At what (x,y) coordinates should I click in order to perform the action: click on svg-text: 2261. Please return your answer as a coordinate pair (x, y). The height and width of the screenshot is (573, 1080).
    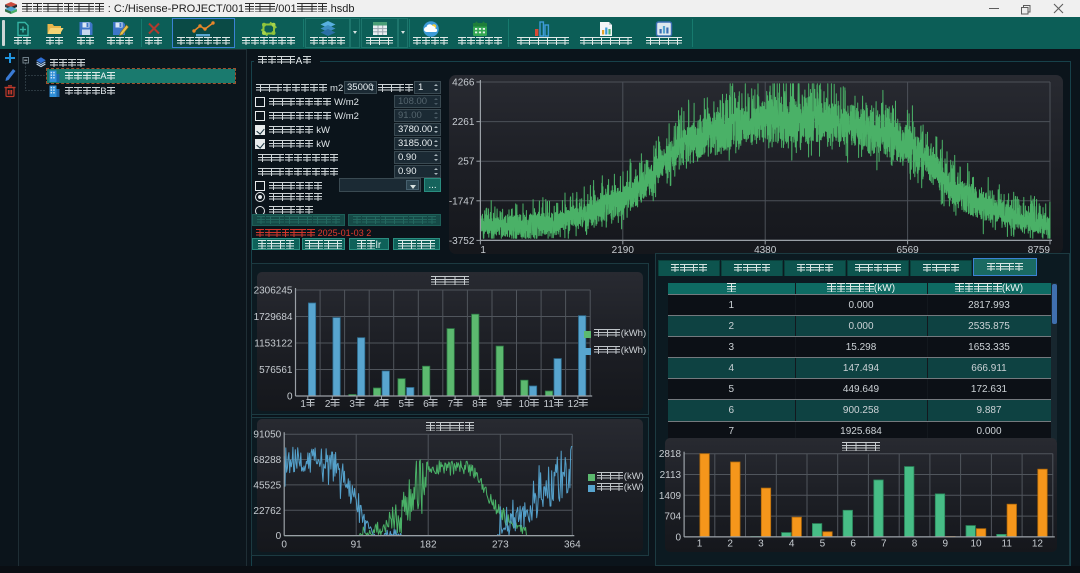
    Looking at the image, I should click on (463, 122).